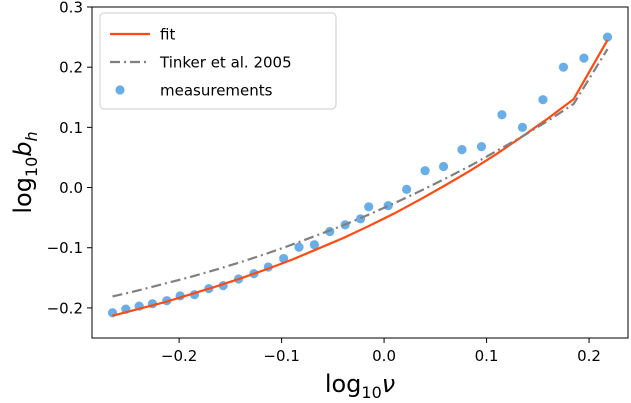 The image size is (631, 403). I want to click on x-tick-label: −0.2, so click(179, 356).